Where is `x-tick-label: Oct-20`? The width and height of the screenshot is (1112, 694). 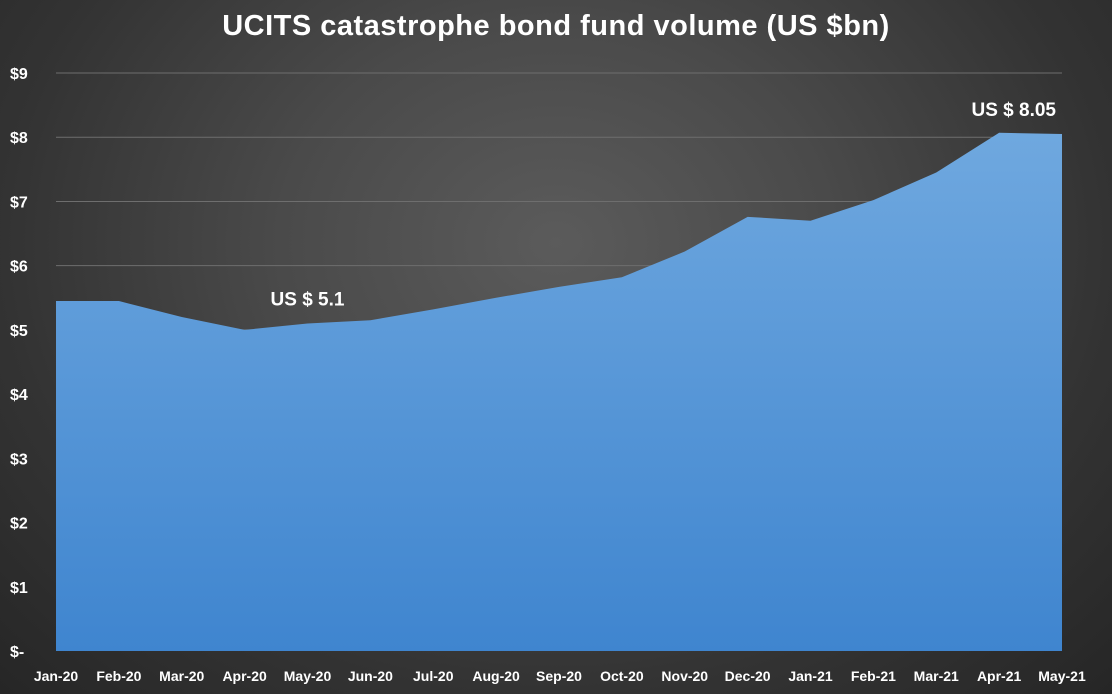 x-tick-label: Oct-20 is located at coordinates (622, 676).